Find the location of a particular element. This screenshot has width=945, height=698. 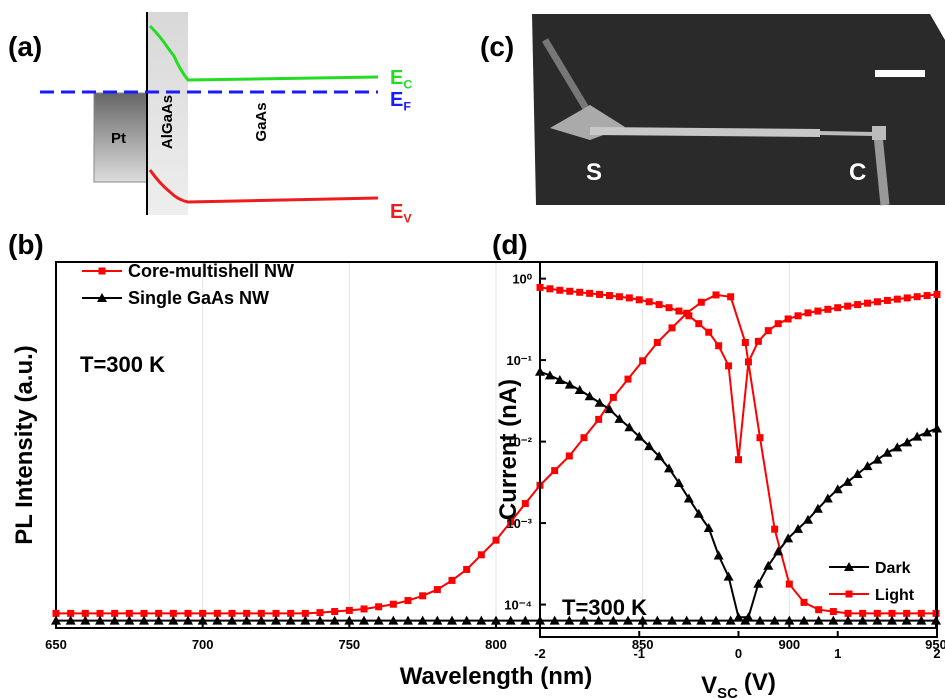

symbol: E is located at coordinates (396, 100).